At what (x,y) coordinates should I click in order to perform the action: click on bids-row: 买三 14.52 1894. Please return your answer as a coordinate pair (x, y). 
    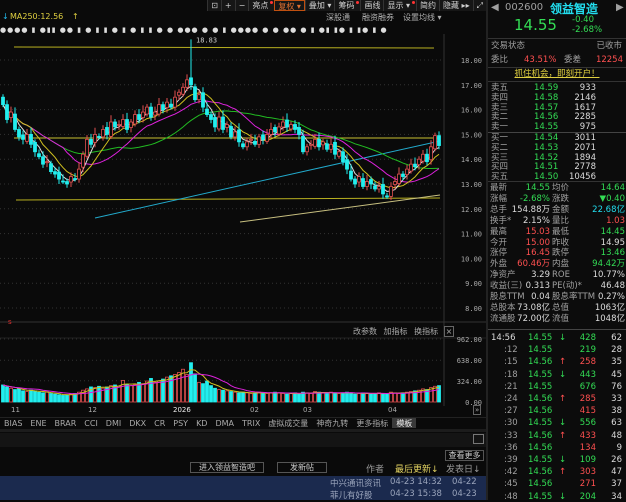
    Looking at the image, I should click on (557, 158).